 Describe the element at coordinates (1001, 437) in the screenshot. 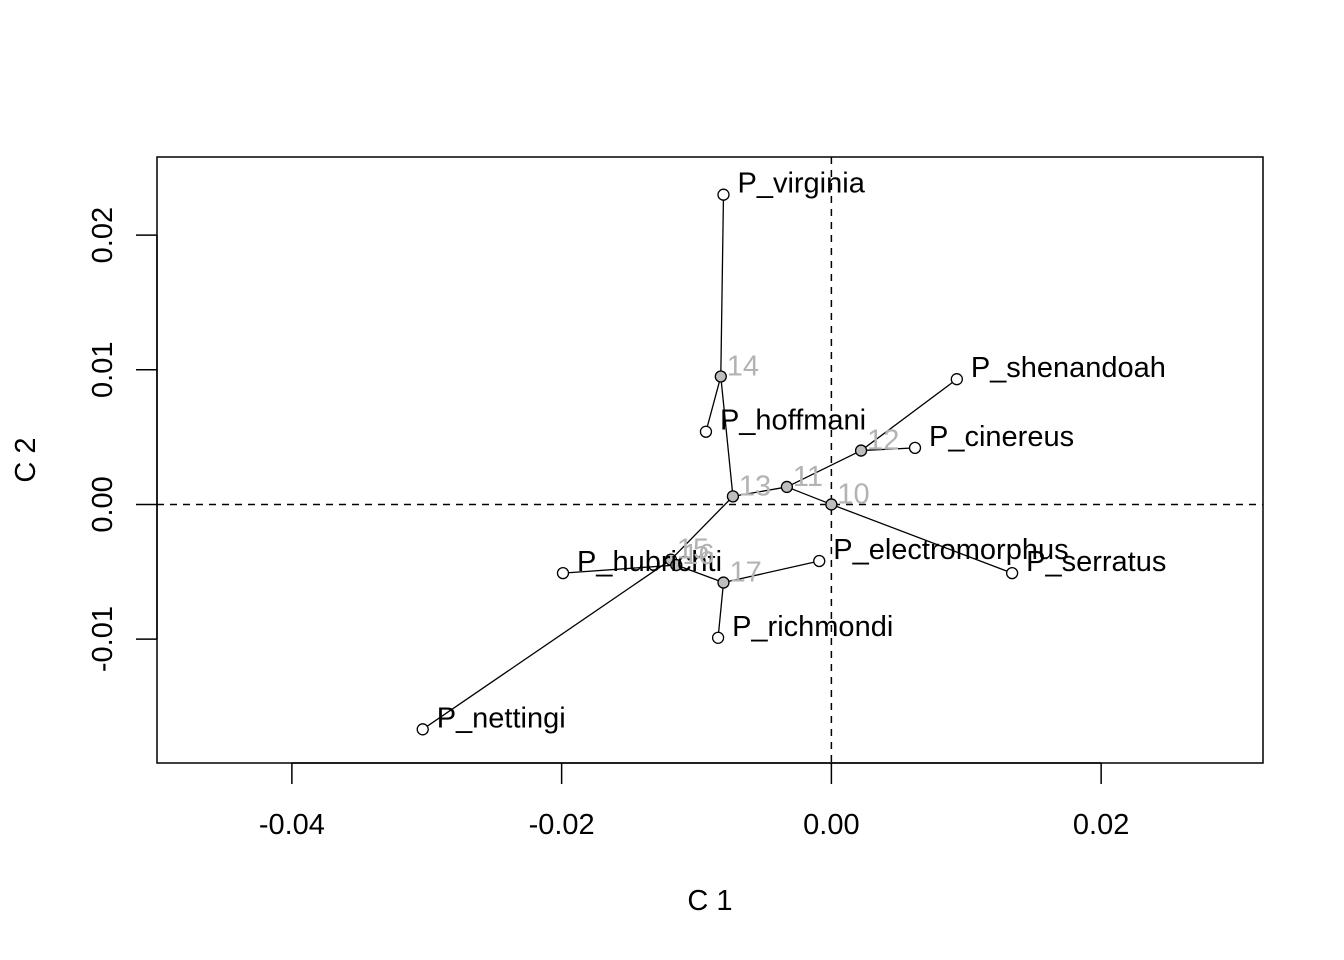

I see `tip-label: P_cinereus` at that location.